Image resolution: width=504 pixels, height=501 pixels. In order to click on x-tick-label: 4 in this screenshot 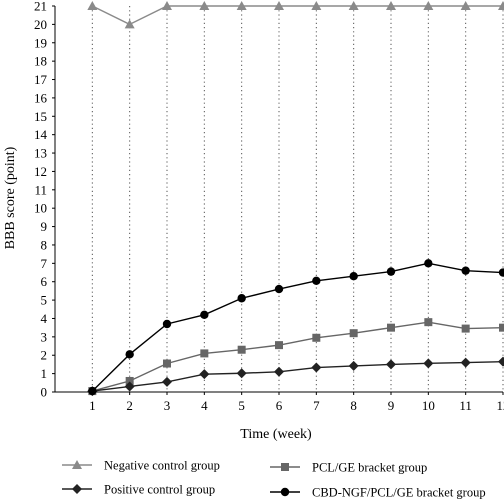, I will do `click(204, 405)`.